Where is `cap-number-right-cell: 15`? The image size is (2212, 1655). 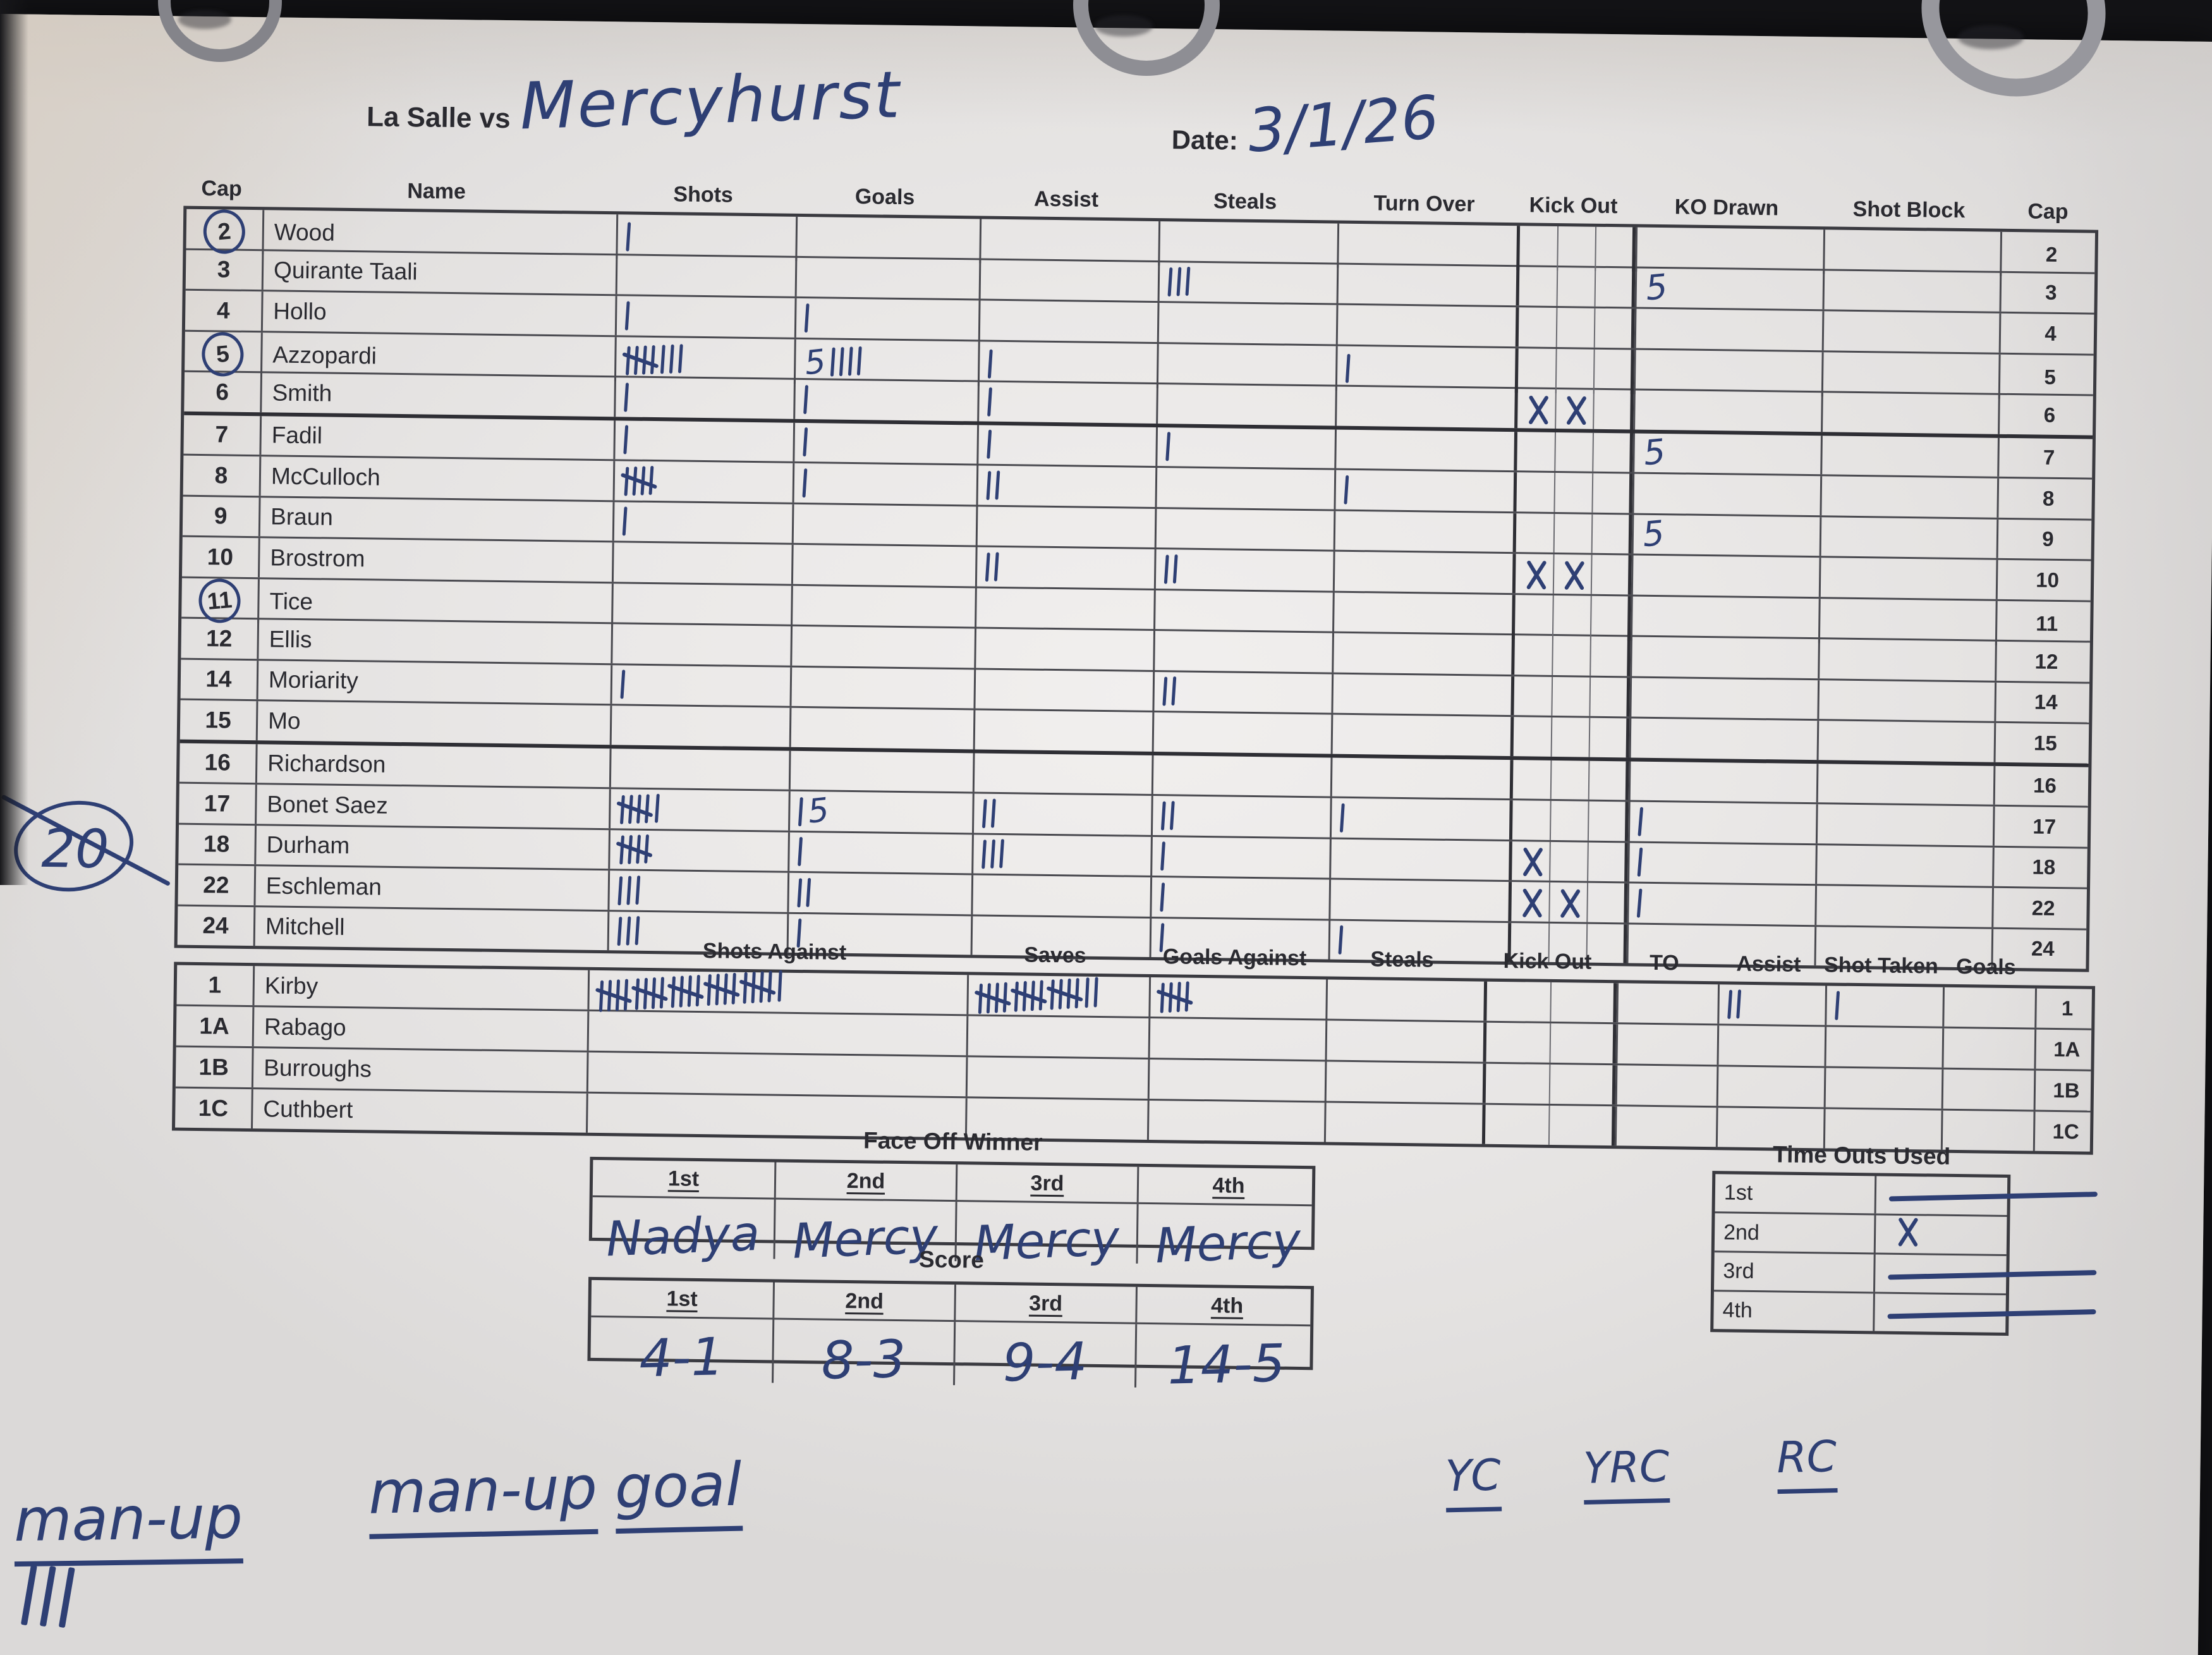
cap-number-right-cell: 15 is located at coordinates (2044, 743).